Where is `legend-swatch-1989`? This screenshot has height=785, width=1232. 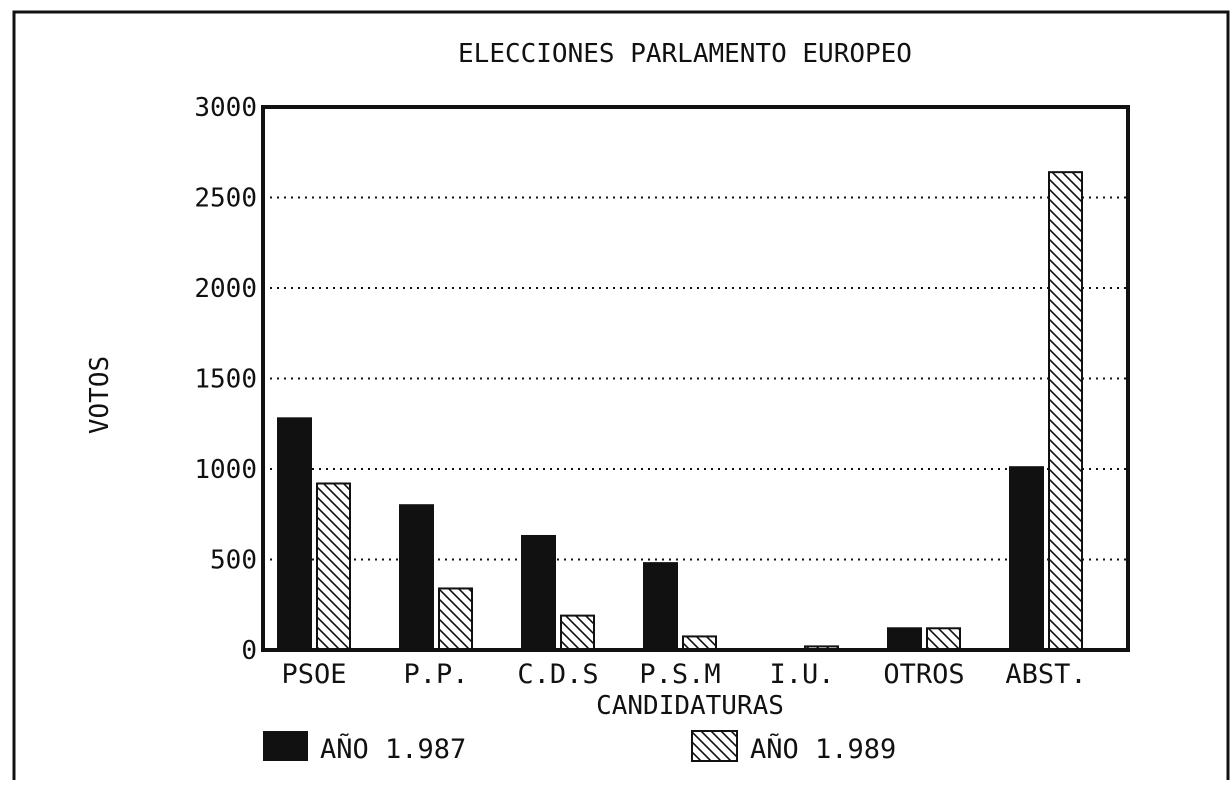
legend-swatch-1989 is located at coordinates (714, 746).